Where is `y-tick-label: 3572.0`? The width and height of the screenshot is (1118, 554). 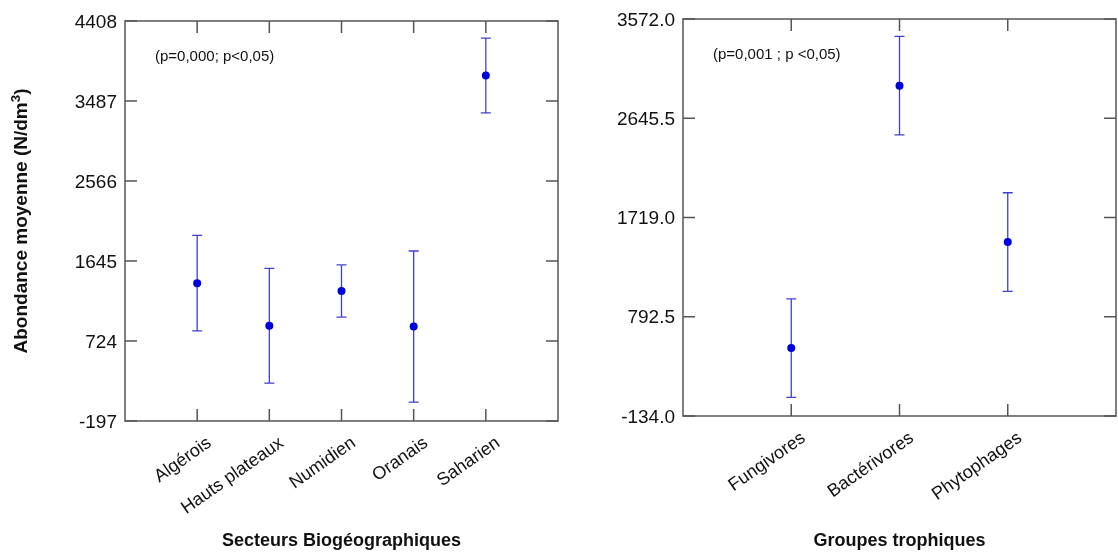
y-tick-label: 3572.0 is located at coordinates (645, 19).